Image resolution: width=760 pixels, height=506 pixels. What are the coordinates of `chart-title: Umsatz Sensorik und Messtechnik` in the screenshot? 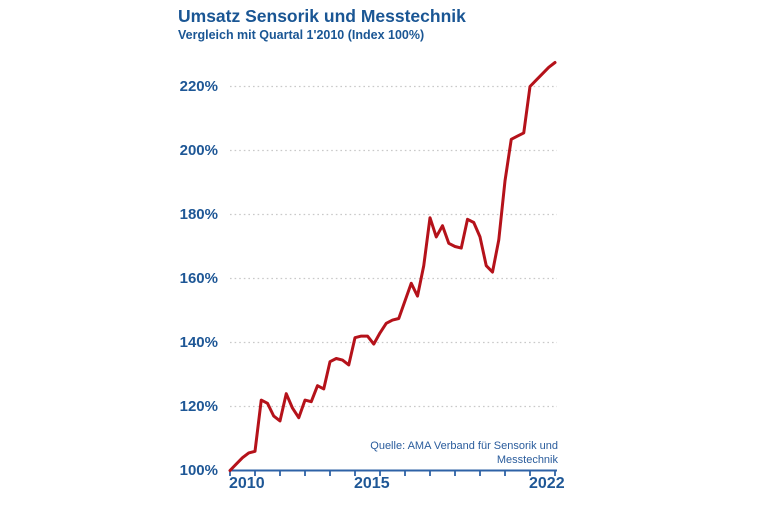 It's located at (322, 16).